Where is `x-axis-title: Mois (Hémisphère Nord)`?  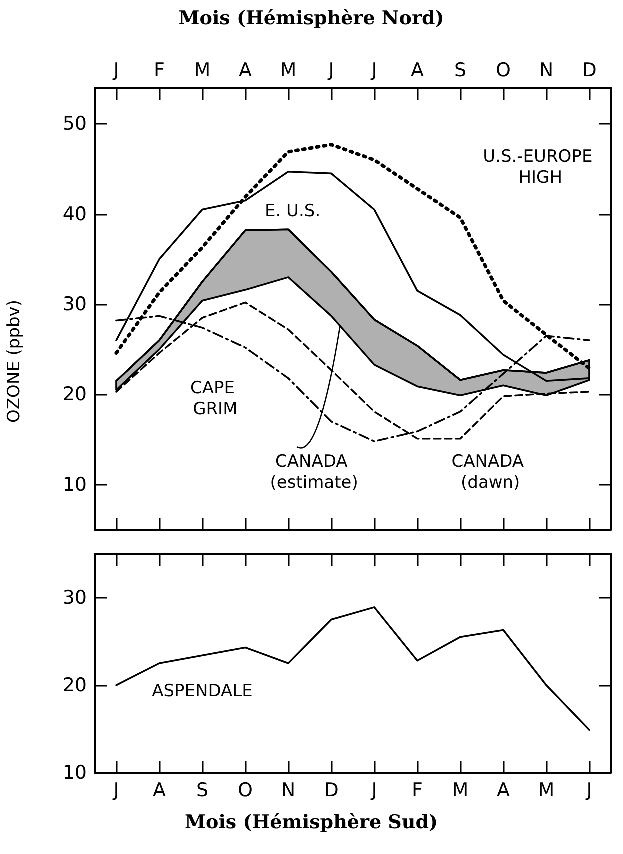
x-axis-title: Mois (Hémisphère Nord) is located at coordinates (311, 19).